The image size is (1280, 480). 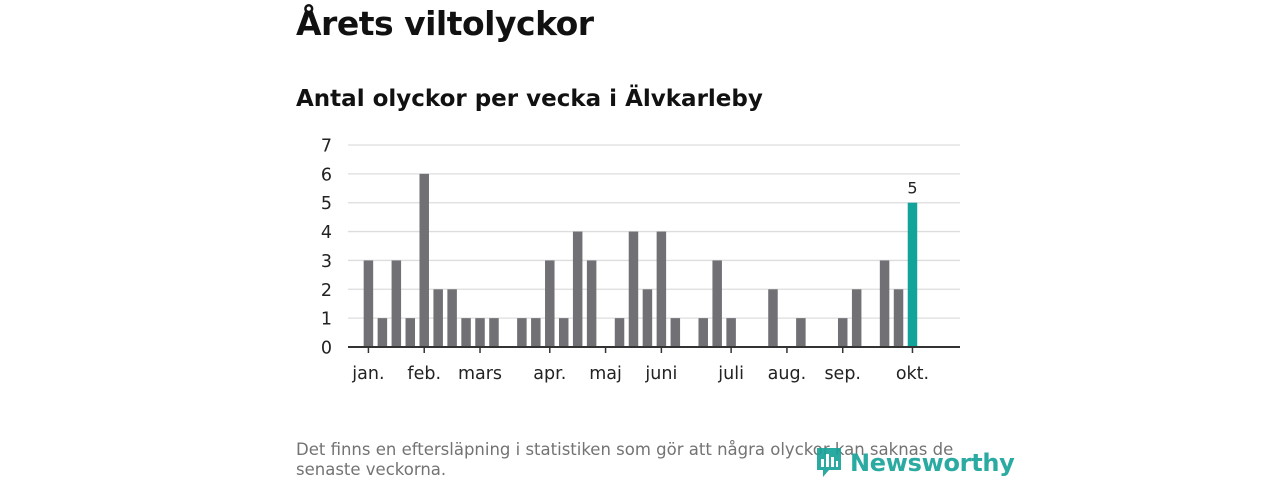 What do you see at coordinates (640, 365) in the screenshot?
I see `x-axis-ticks: jan. feb. mars apr. maj juni juli aug. sep. okt.` at bounding box center [640, 365].